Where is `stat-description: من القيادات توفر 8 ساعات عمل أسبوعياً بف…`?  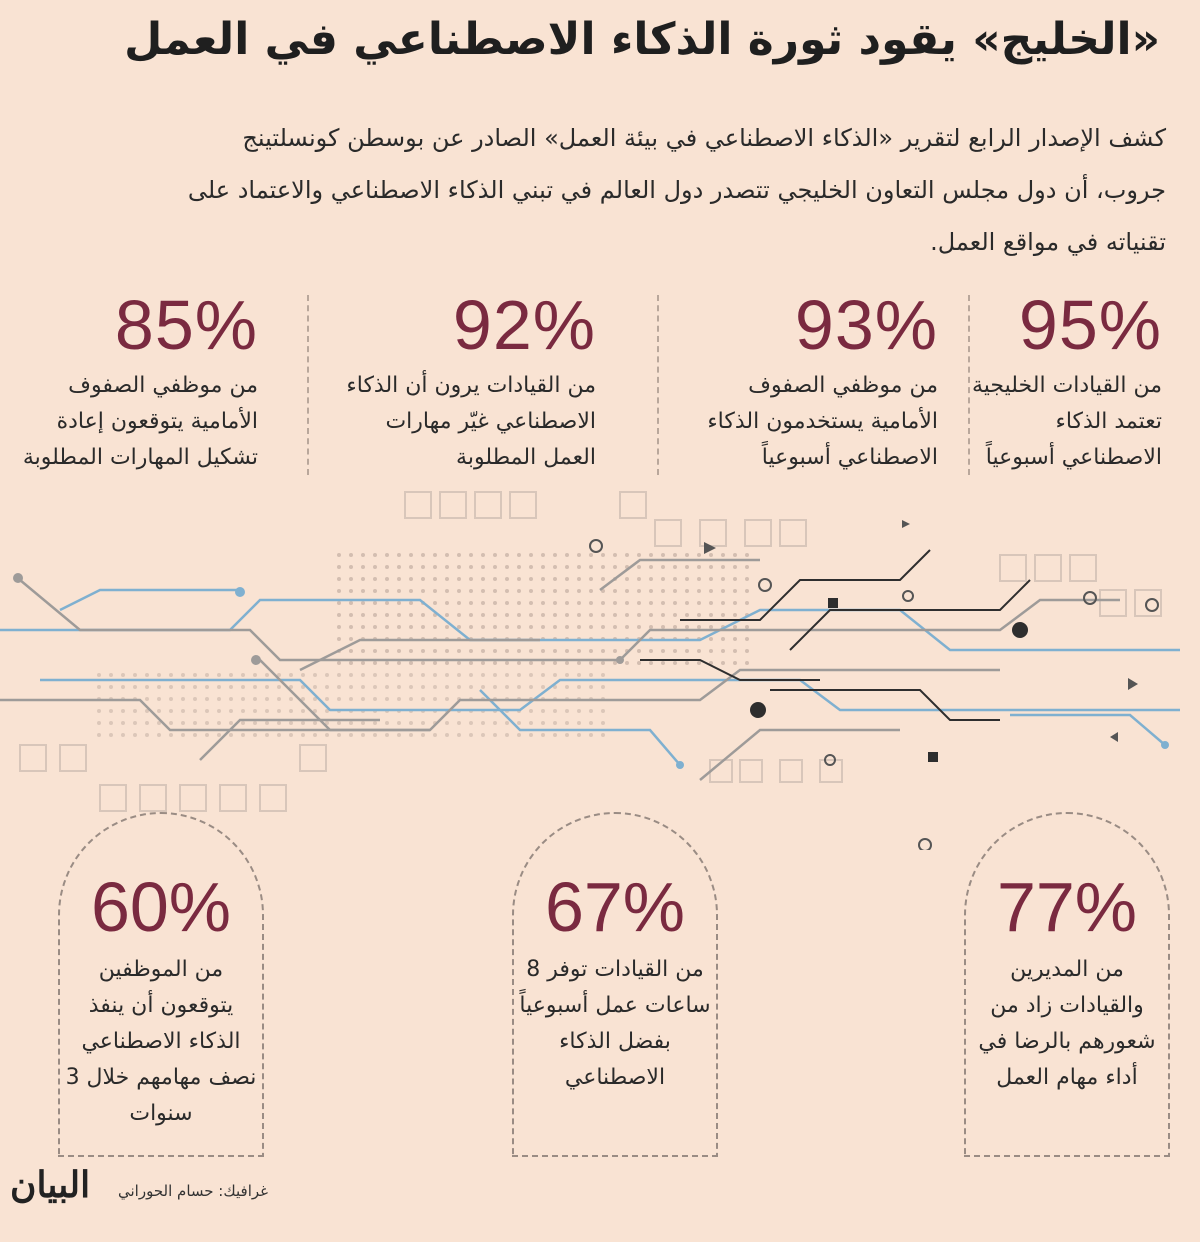
stat-description: من القيادات توفر 8 ساعات عمل أسبوعياً بف… is located at coordinates (615, 1023).